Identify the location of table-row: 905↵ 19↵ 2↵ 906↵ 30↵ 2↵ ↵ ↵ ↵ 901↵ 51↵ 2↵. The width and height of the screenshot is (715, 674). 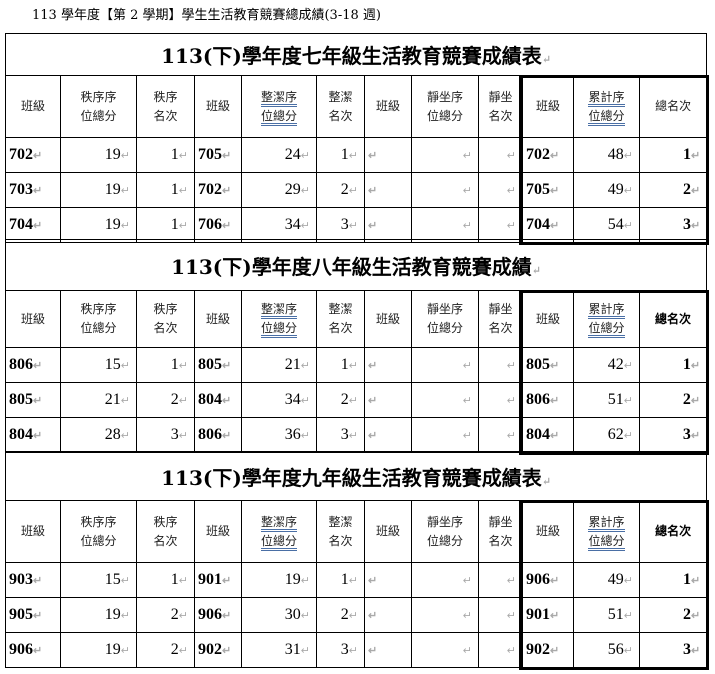
(356, 615).